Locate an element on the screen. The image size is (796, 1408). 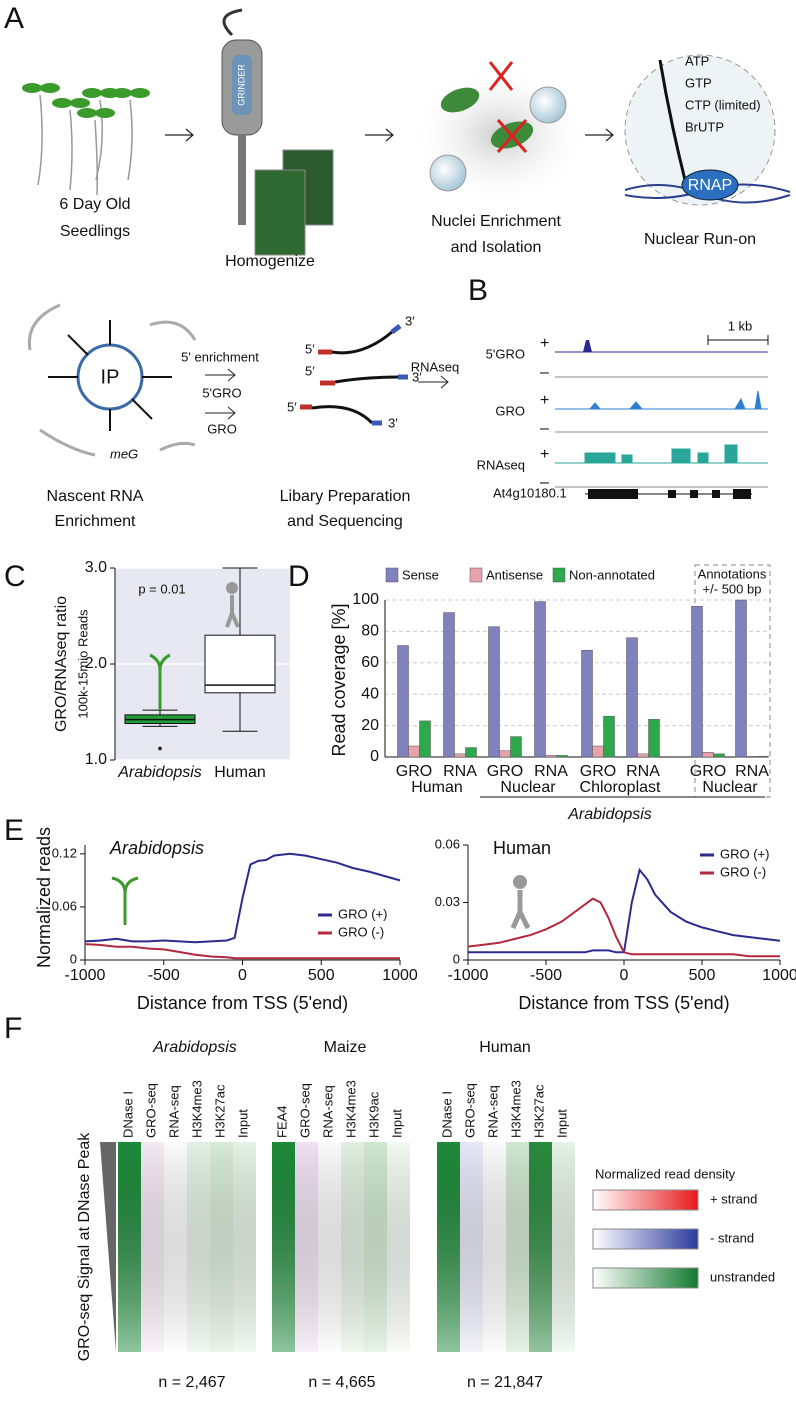
y-tick-label: 80 is located at coordinates (370, 631).